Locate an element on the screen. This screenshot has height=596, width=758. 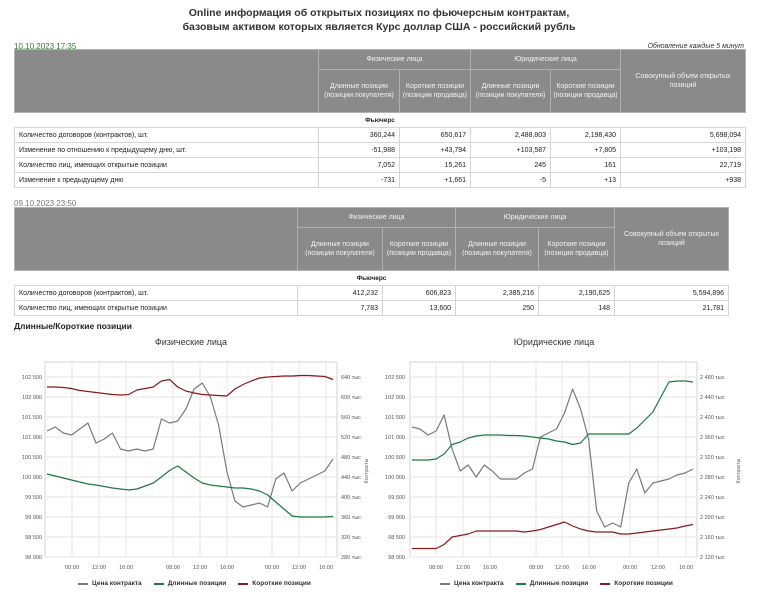
header-total-open-interest: Совокупный объем открытых позиций is located at coordinates (672, 239).